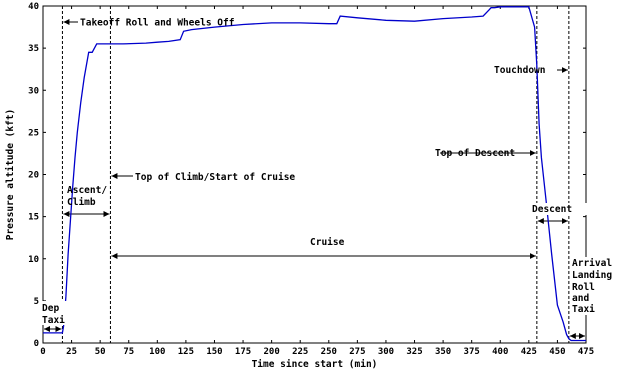  Describe the element at coordinates (33, 7) in the screenshot. I see `y-tick-label: 40` at that location.